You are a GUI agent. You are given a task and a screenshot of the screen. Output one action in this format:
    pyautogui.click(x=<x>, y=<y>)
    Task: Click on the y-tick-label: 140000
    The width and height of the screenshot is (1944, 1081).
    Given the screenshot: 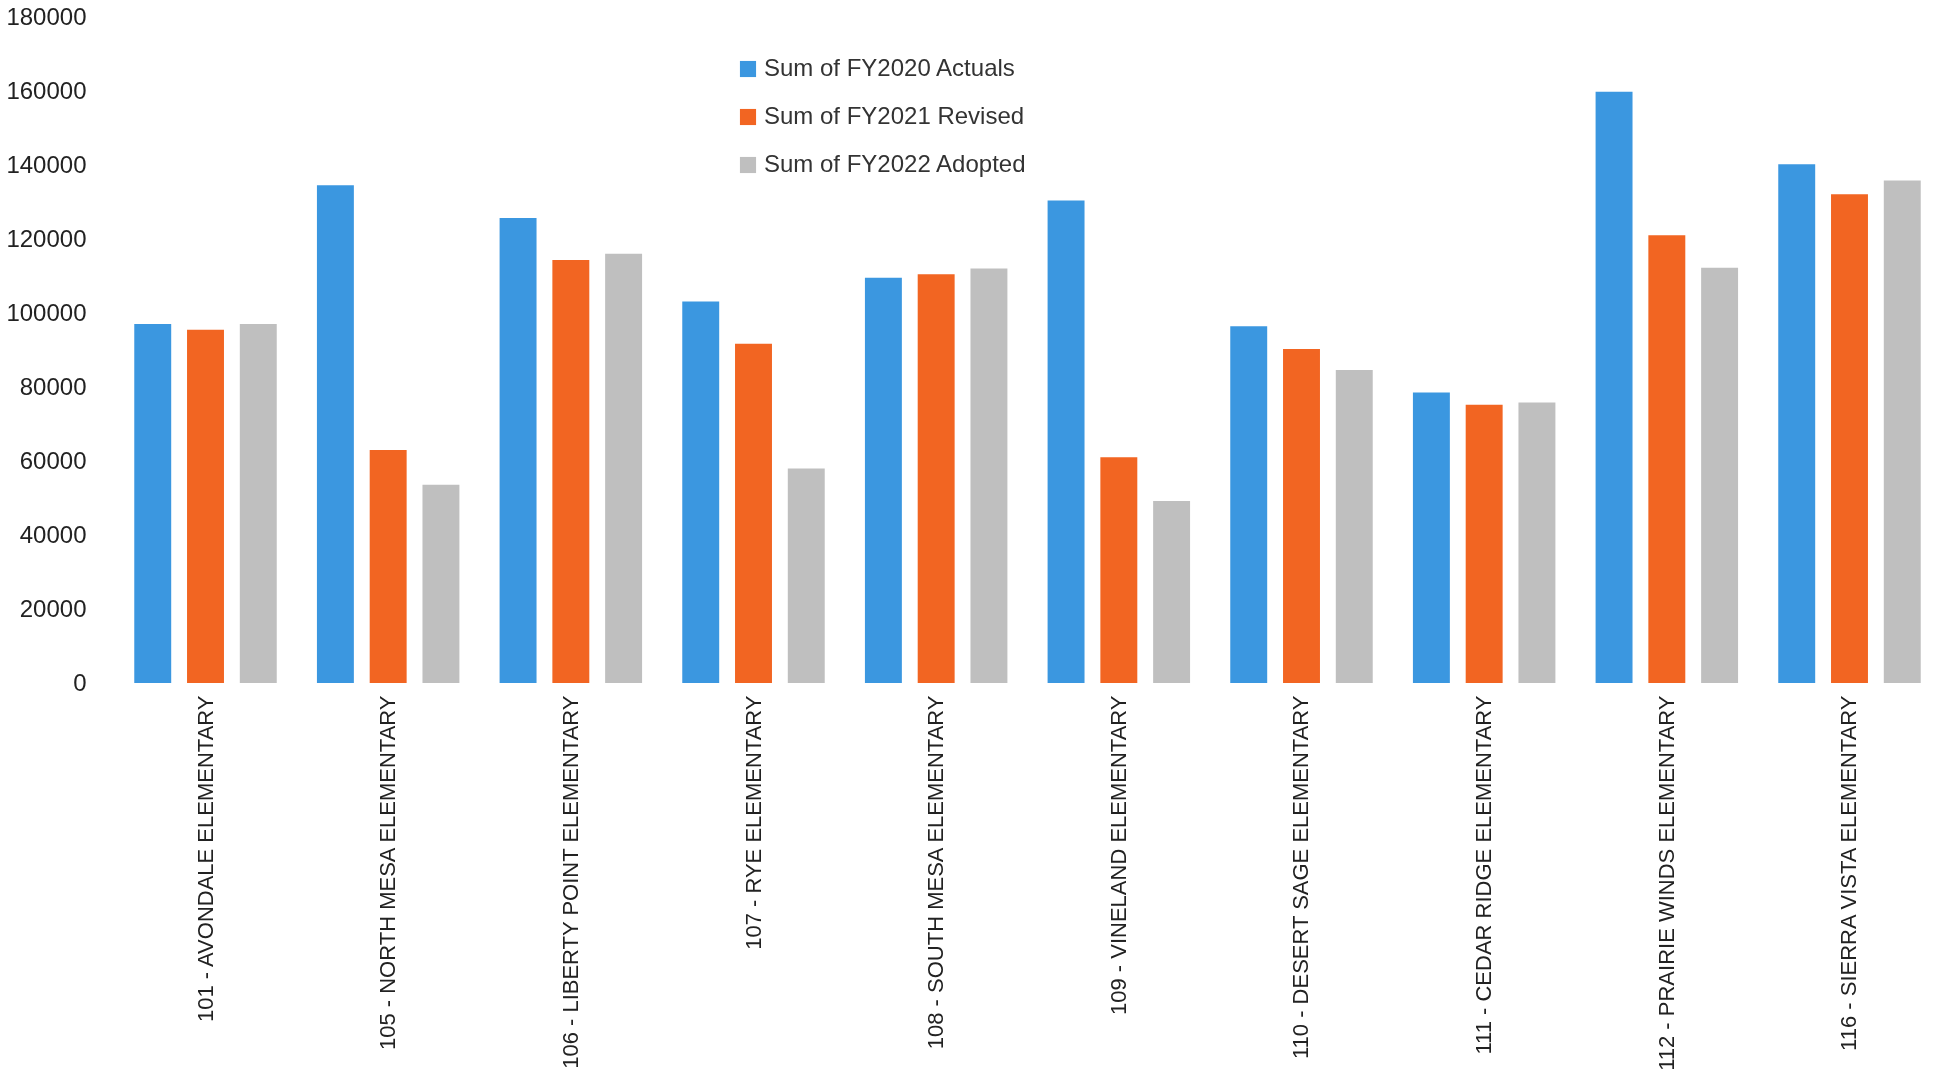 What is the action you would take?
    pyautogui.click(x=46, y=164)
    